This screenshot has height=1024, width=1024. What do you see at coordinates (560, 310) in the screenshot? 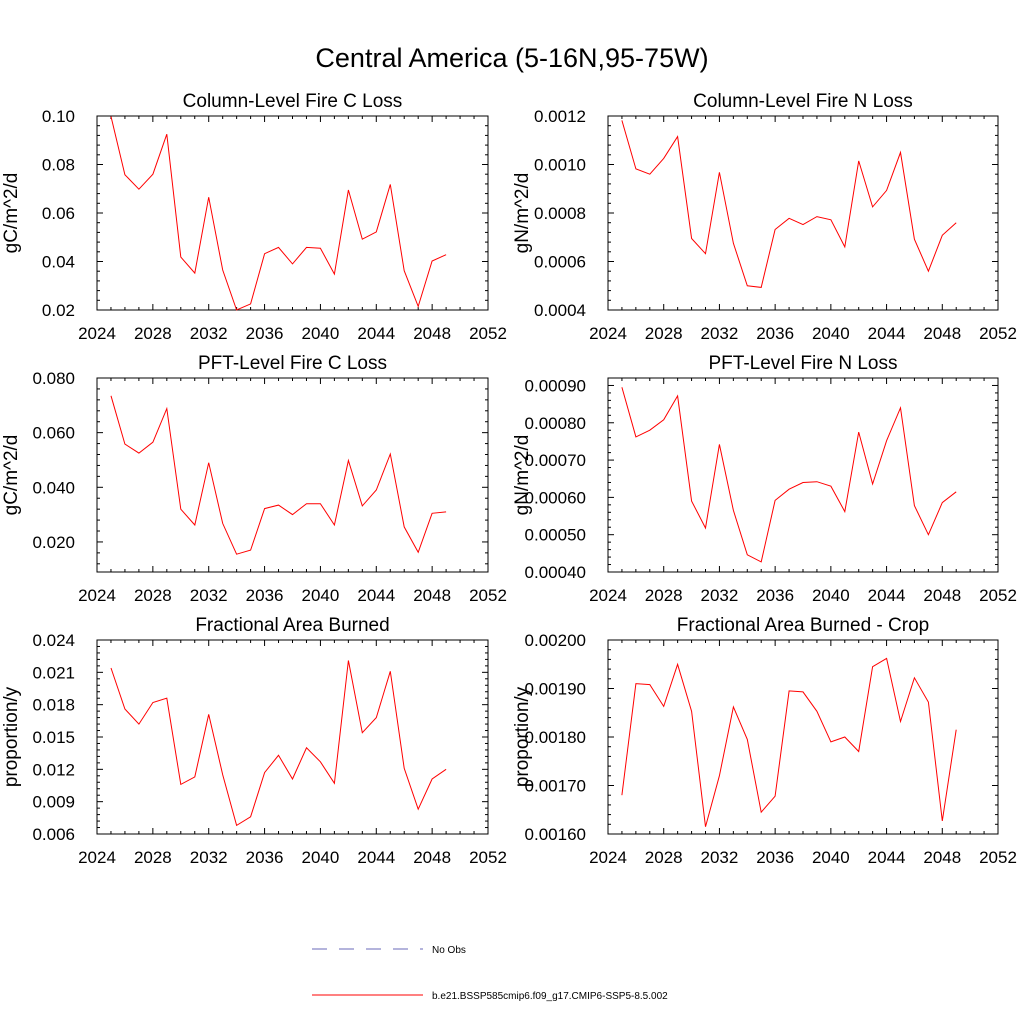
I see `y-tick-label: 0.0004` at bounding box center [560, 310].